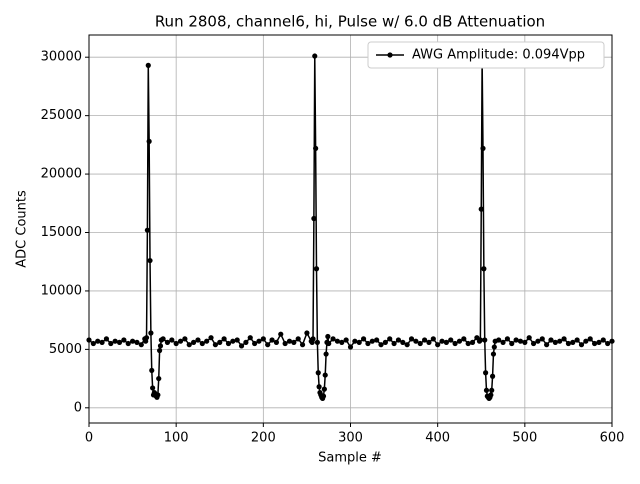 Image resolution: width=640 pixels, height=484 pixels. I want to click on y-tick-label: 15000, so click(61, 232).